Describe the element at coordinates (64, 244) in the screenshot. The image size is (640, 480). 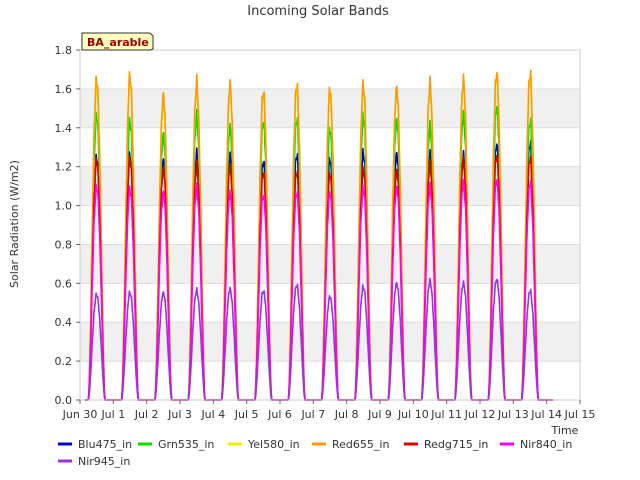
I see `y-tick-label: 0.8` at that location.